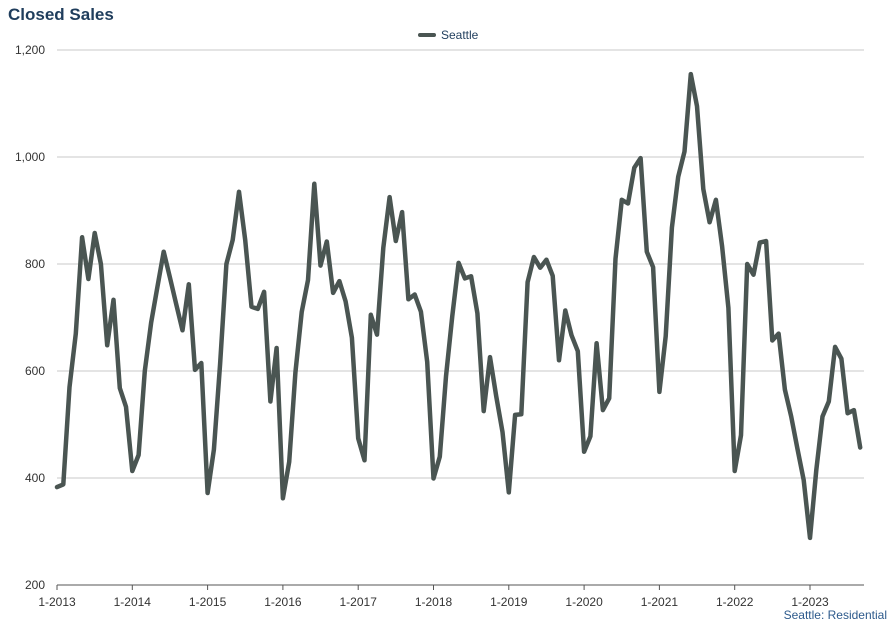  I want to click on x-tick-label: 1-2013, so click(57, 602).